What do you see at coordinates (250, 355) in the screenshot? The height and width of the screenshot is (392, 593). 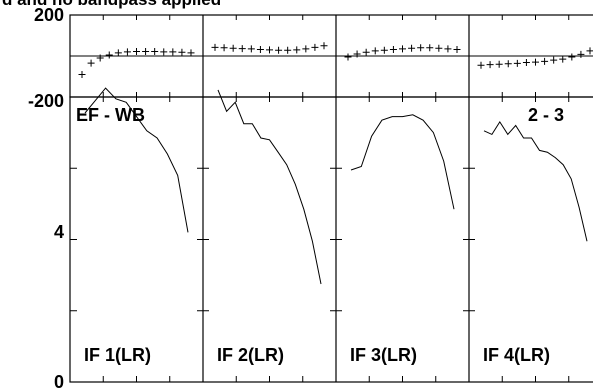 I see `panel-label-if2: IF 2(LR)` at bounding box center [250, 355].